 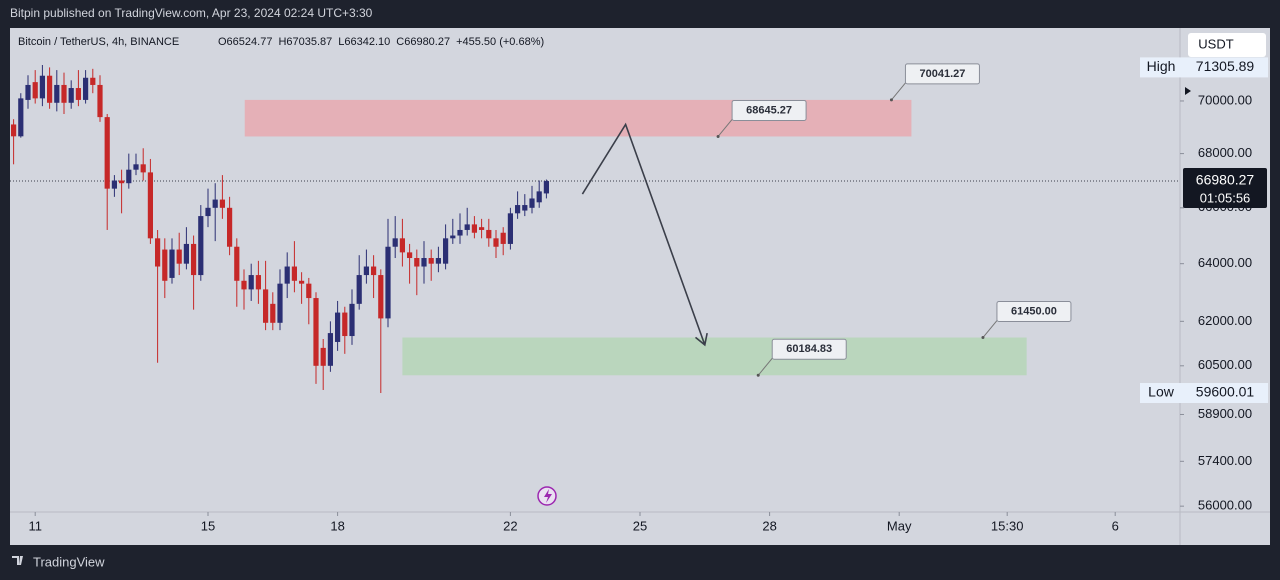 What do you see at coordinates (1225, 180) in the screenshot?
I see `last-price: 66980.27` at bounding box center [1225, 180].